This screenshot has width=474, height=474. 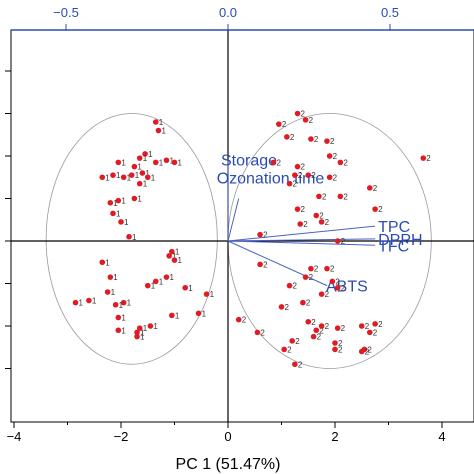 I want to click on loading-label-dpph: DPPH, so click(x=400, y=240).